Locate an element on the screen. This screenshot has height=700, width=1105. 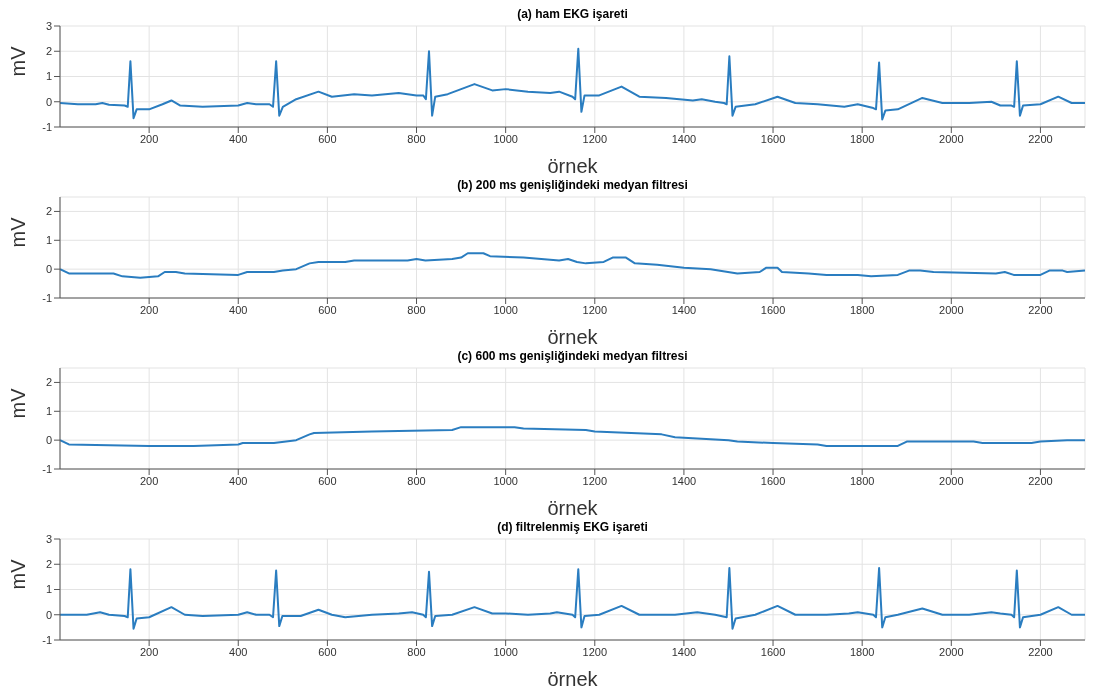
chart-title: (d) filtrelenmiş EKG işareti is located at coordinates (572, 527).